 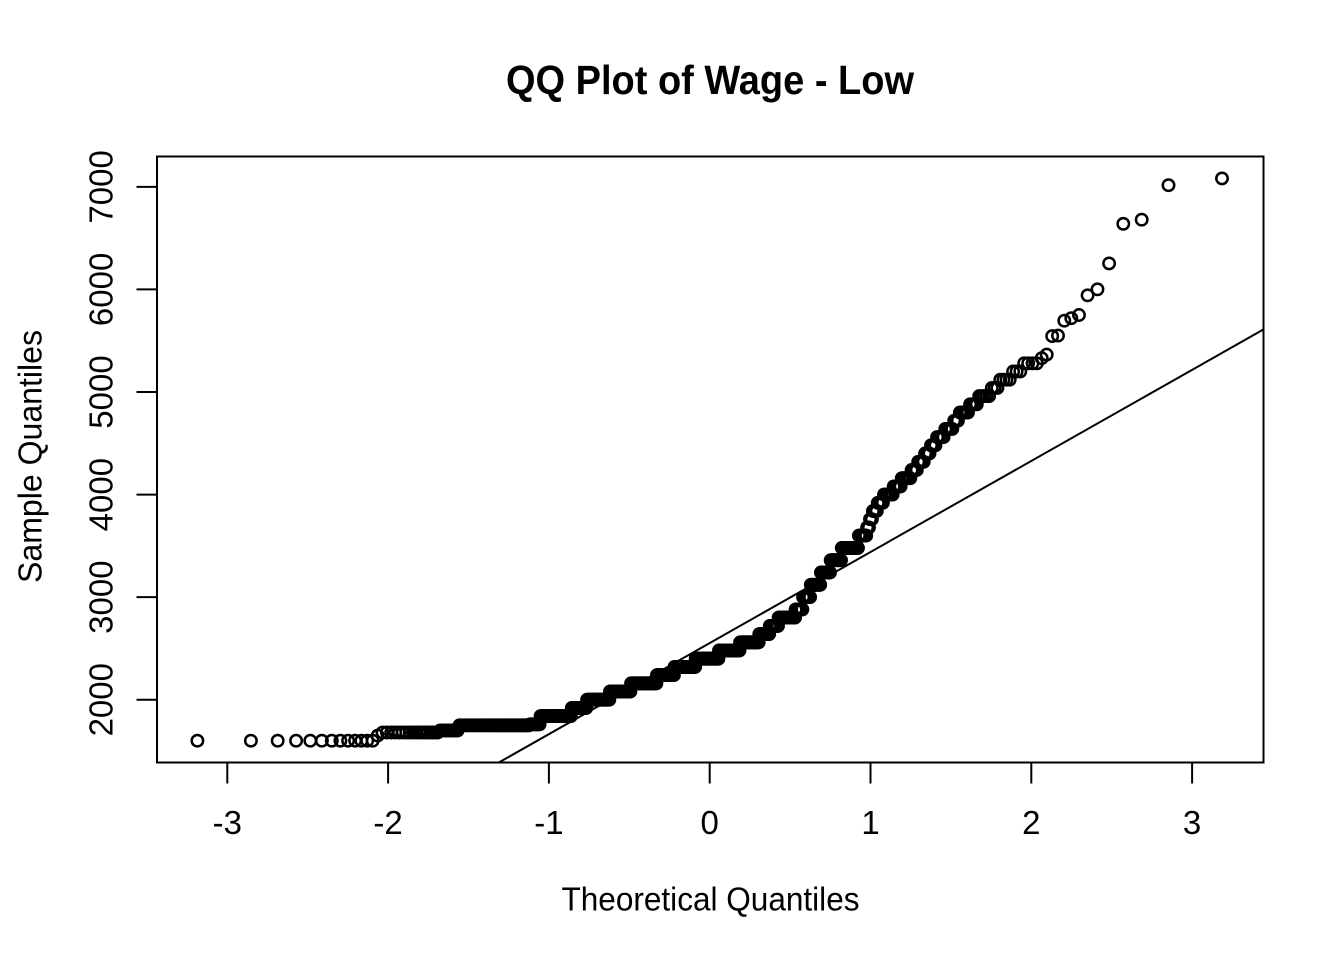 I want to click on svg-text: 0, so click(x=710, y=822).